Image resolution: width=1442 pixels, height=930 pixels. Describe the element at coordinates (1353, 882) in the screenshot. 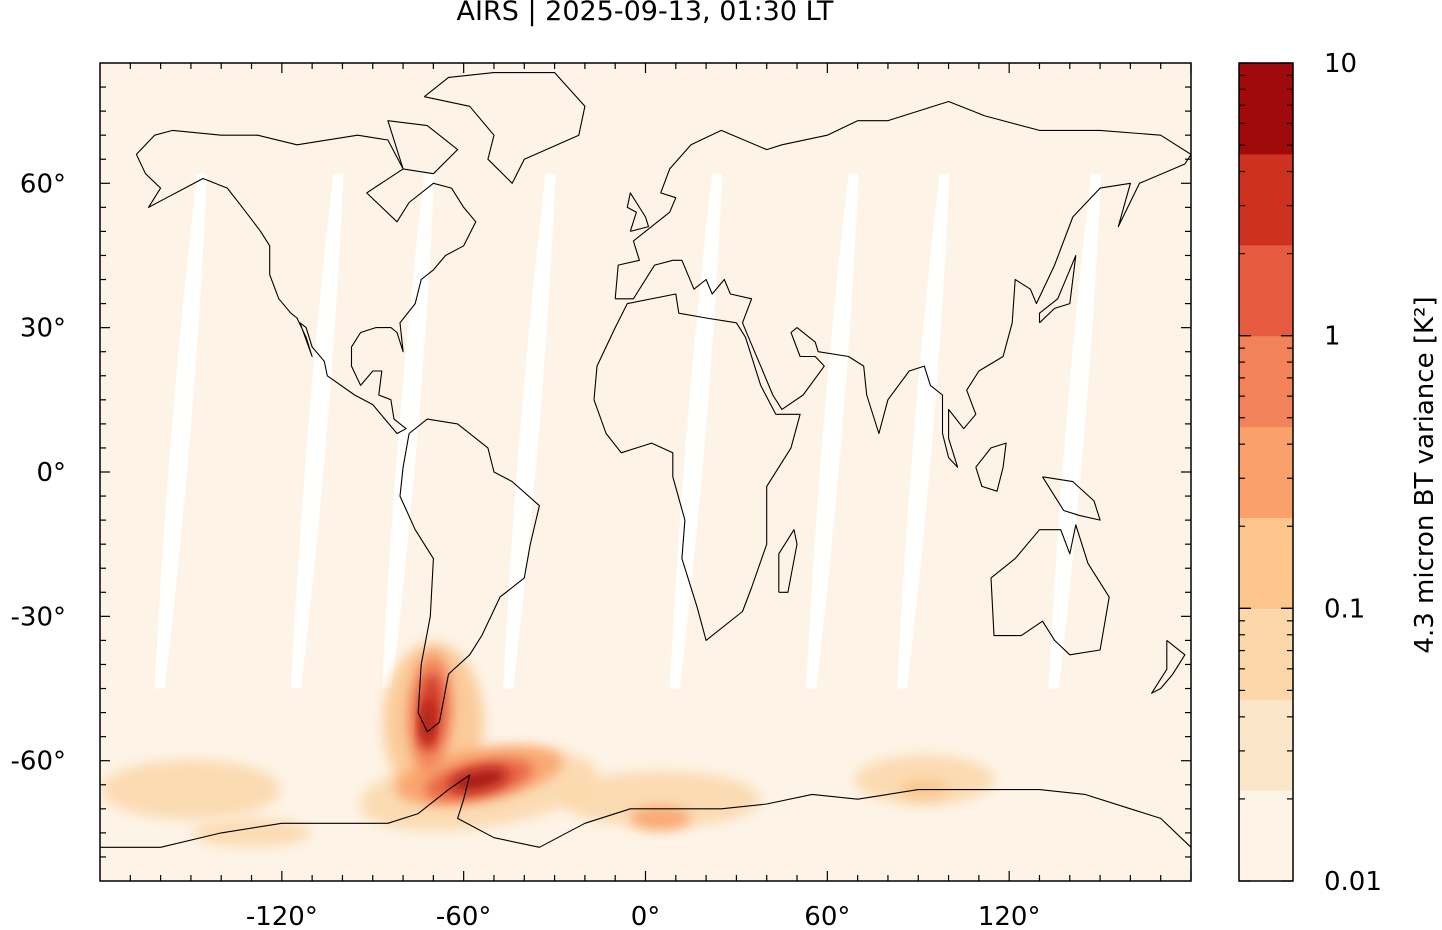

I see `colorbar-tick-label: 0.01` at that location.